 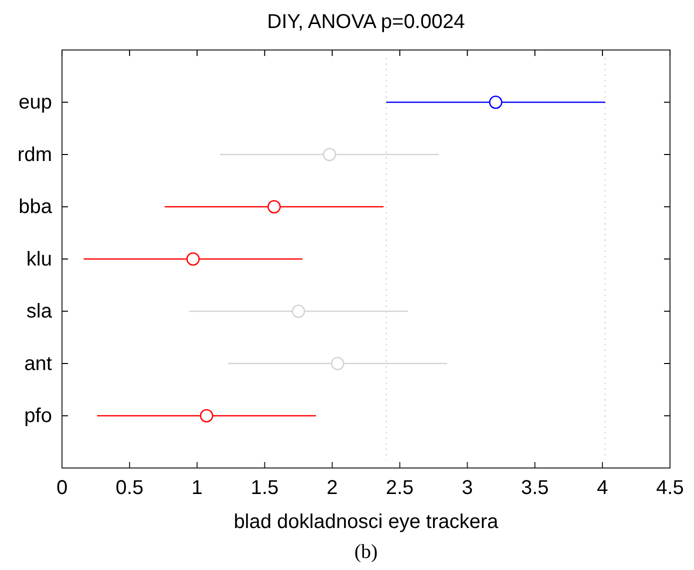 What do you see at coordinates (35, 207) in the screenshot?
I see `y-tick-label: bba` at bounding box center [35, 207].